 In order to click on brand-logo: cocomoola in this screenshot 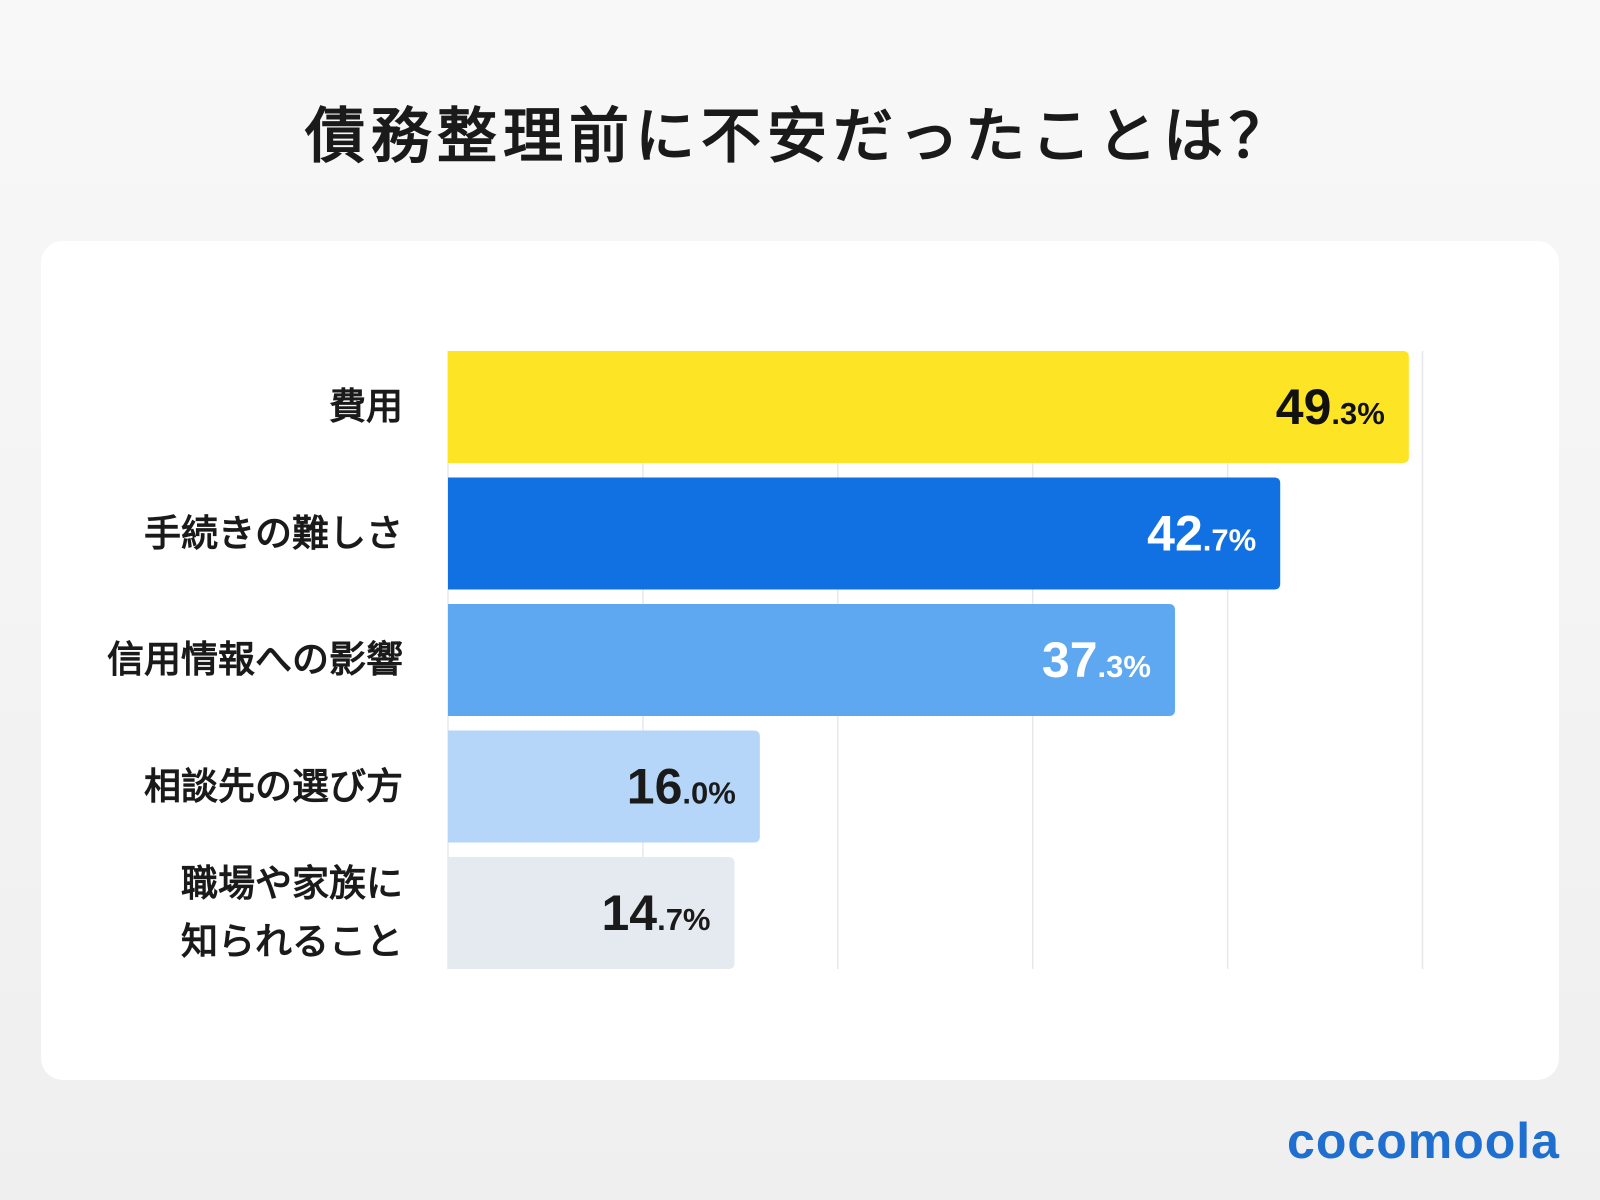, I will do `click(1423, 1141)`.